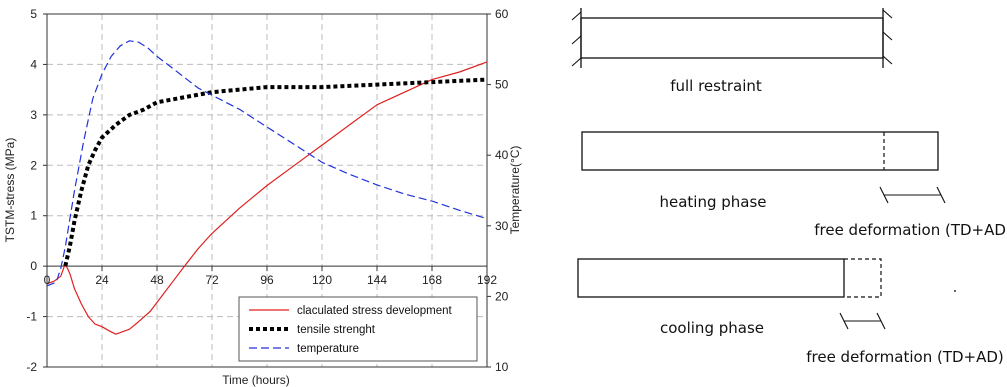 This screenshot has height=387, width=1007. What do you see at coordinates (711, 278) in the screenshot?
I see `cooling-beam` at bounding box center [711, 278].